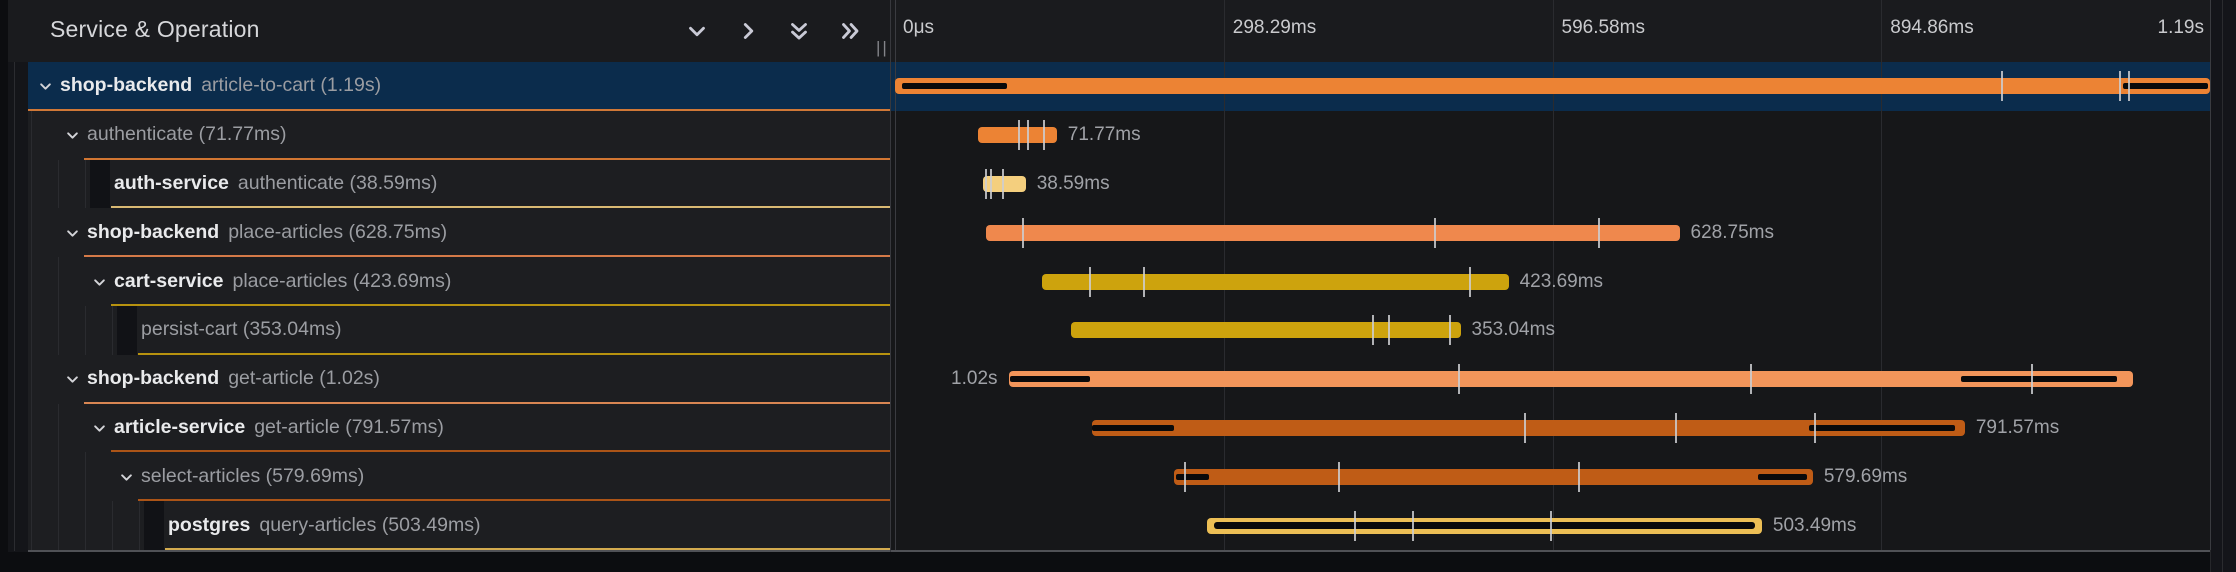 The height and width of the screenshot is (572, 2236). What do you see at coordinates (275, 183) in the screenshot?
I see `span-name-label: auth-service authenticate (38.59ms)` at bounding box center [275, 183].